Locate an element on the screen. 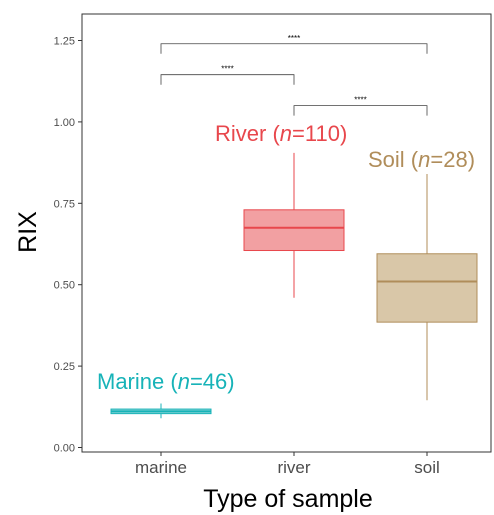 The width and height of the screenshot is (494, 515). y-axis: 0.00 0.25 0.50 0.75 1.00 1.25 is located at coordinates (68, 245).